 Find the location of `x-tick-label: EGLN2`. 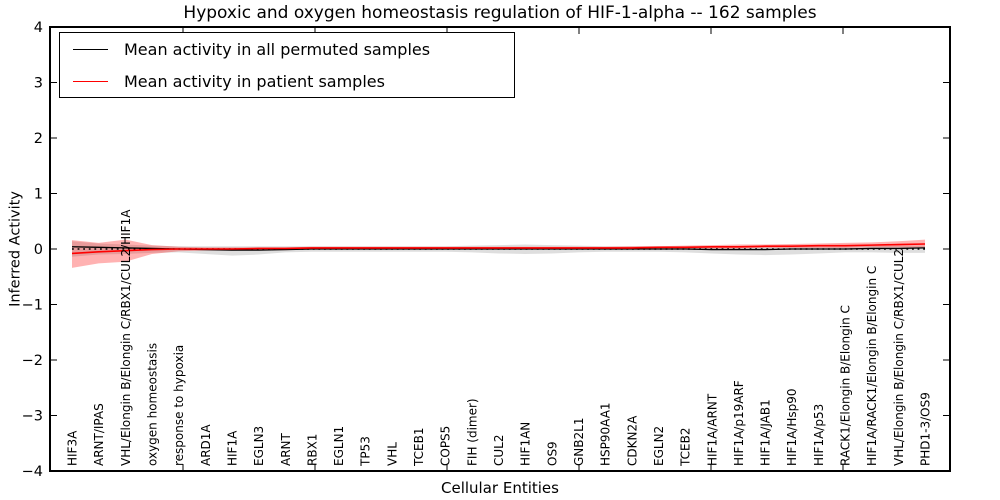

x-tick-label: EGLN2 is located at coordinates (659, 446).